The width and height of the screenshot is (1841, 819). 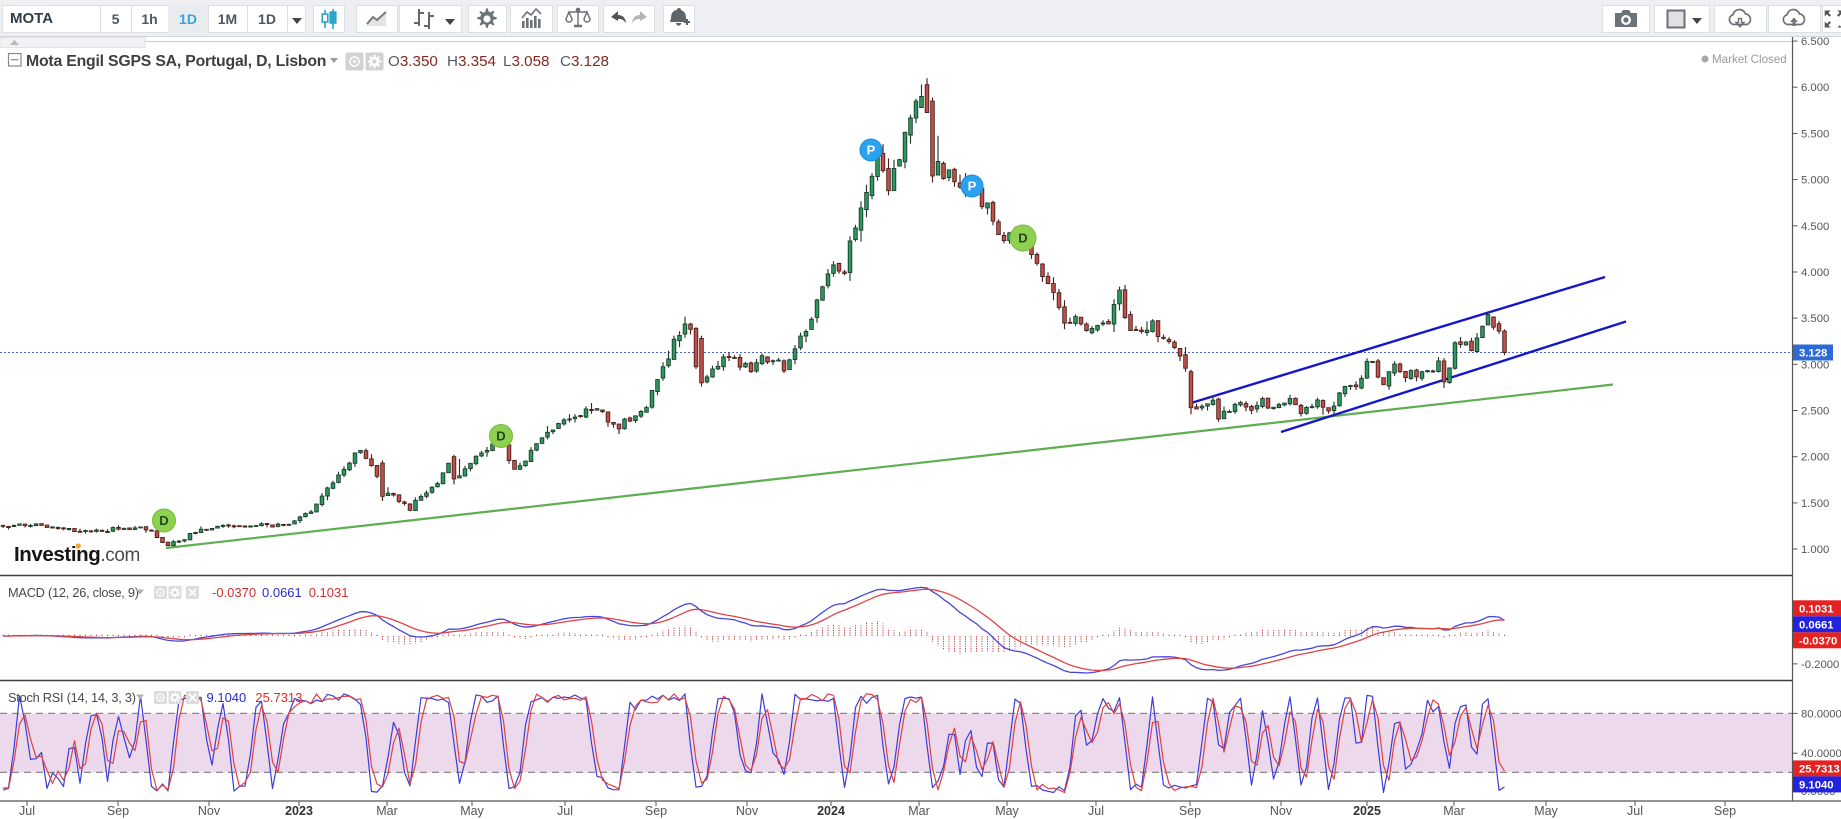 I want to click on svg-text: 4.000, so click(x=1815, y=273).